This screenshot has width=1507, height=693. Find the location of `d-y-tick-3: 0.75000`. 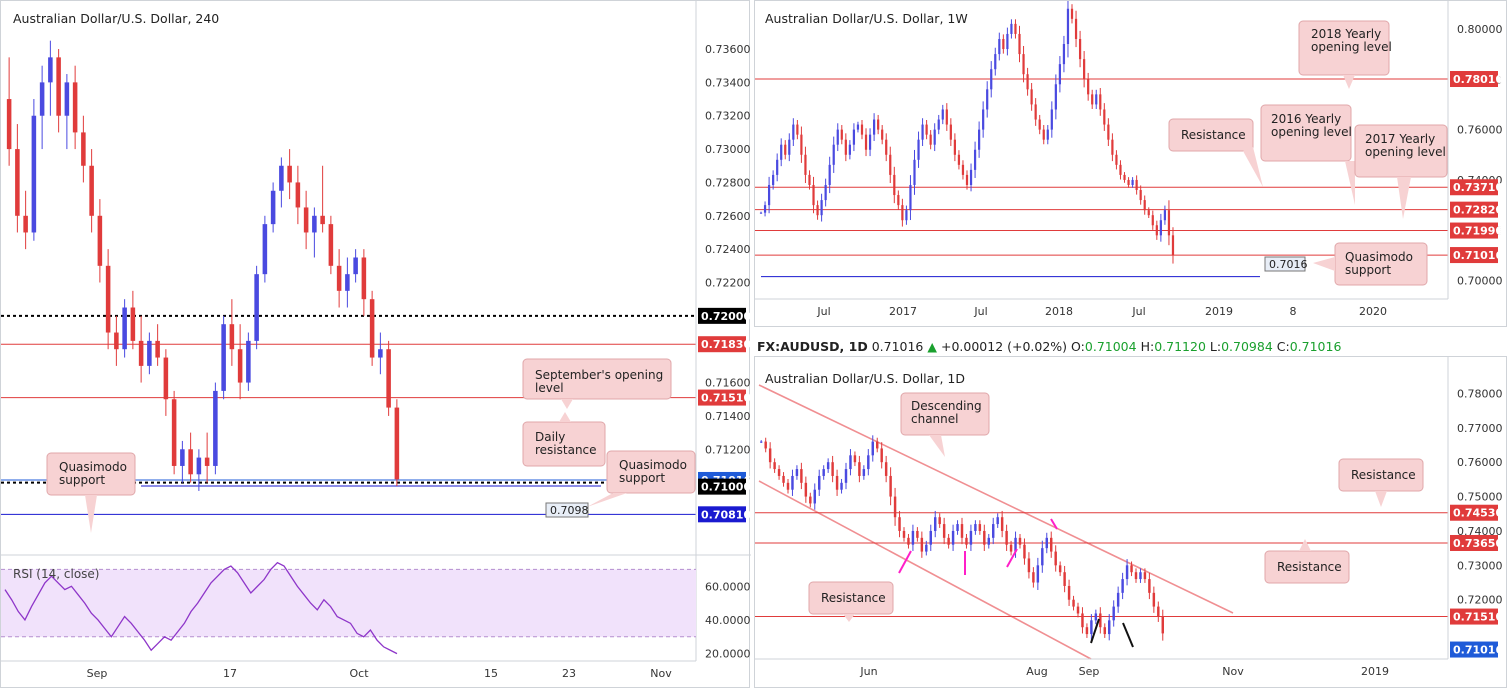

d-y-tick-3: 0.75000 is located at coordinates (1480, 497).